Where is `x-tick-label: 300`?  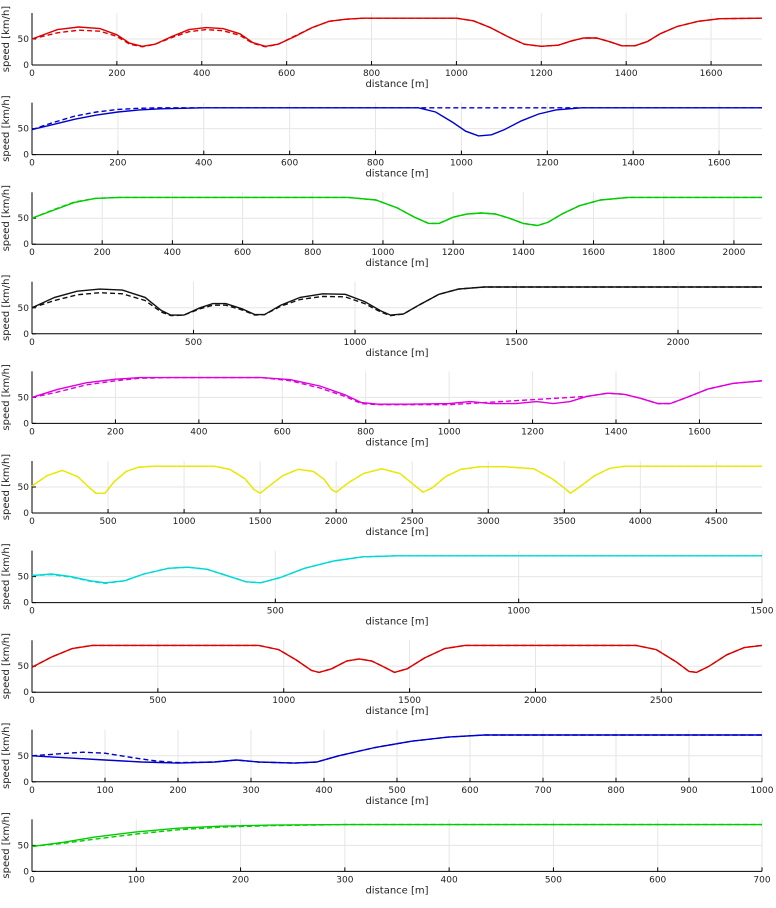
x-tick-label: 300 is located at coordinates (250, 791).